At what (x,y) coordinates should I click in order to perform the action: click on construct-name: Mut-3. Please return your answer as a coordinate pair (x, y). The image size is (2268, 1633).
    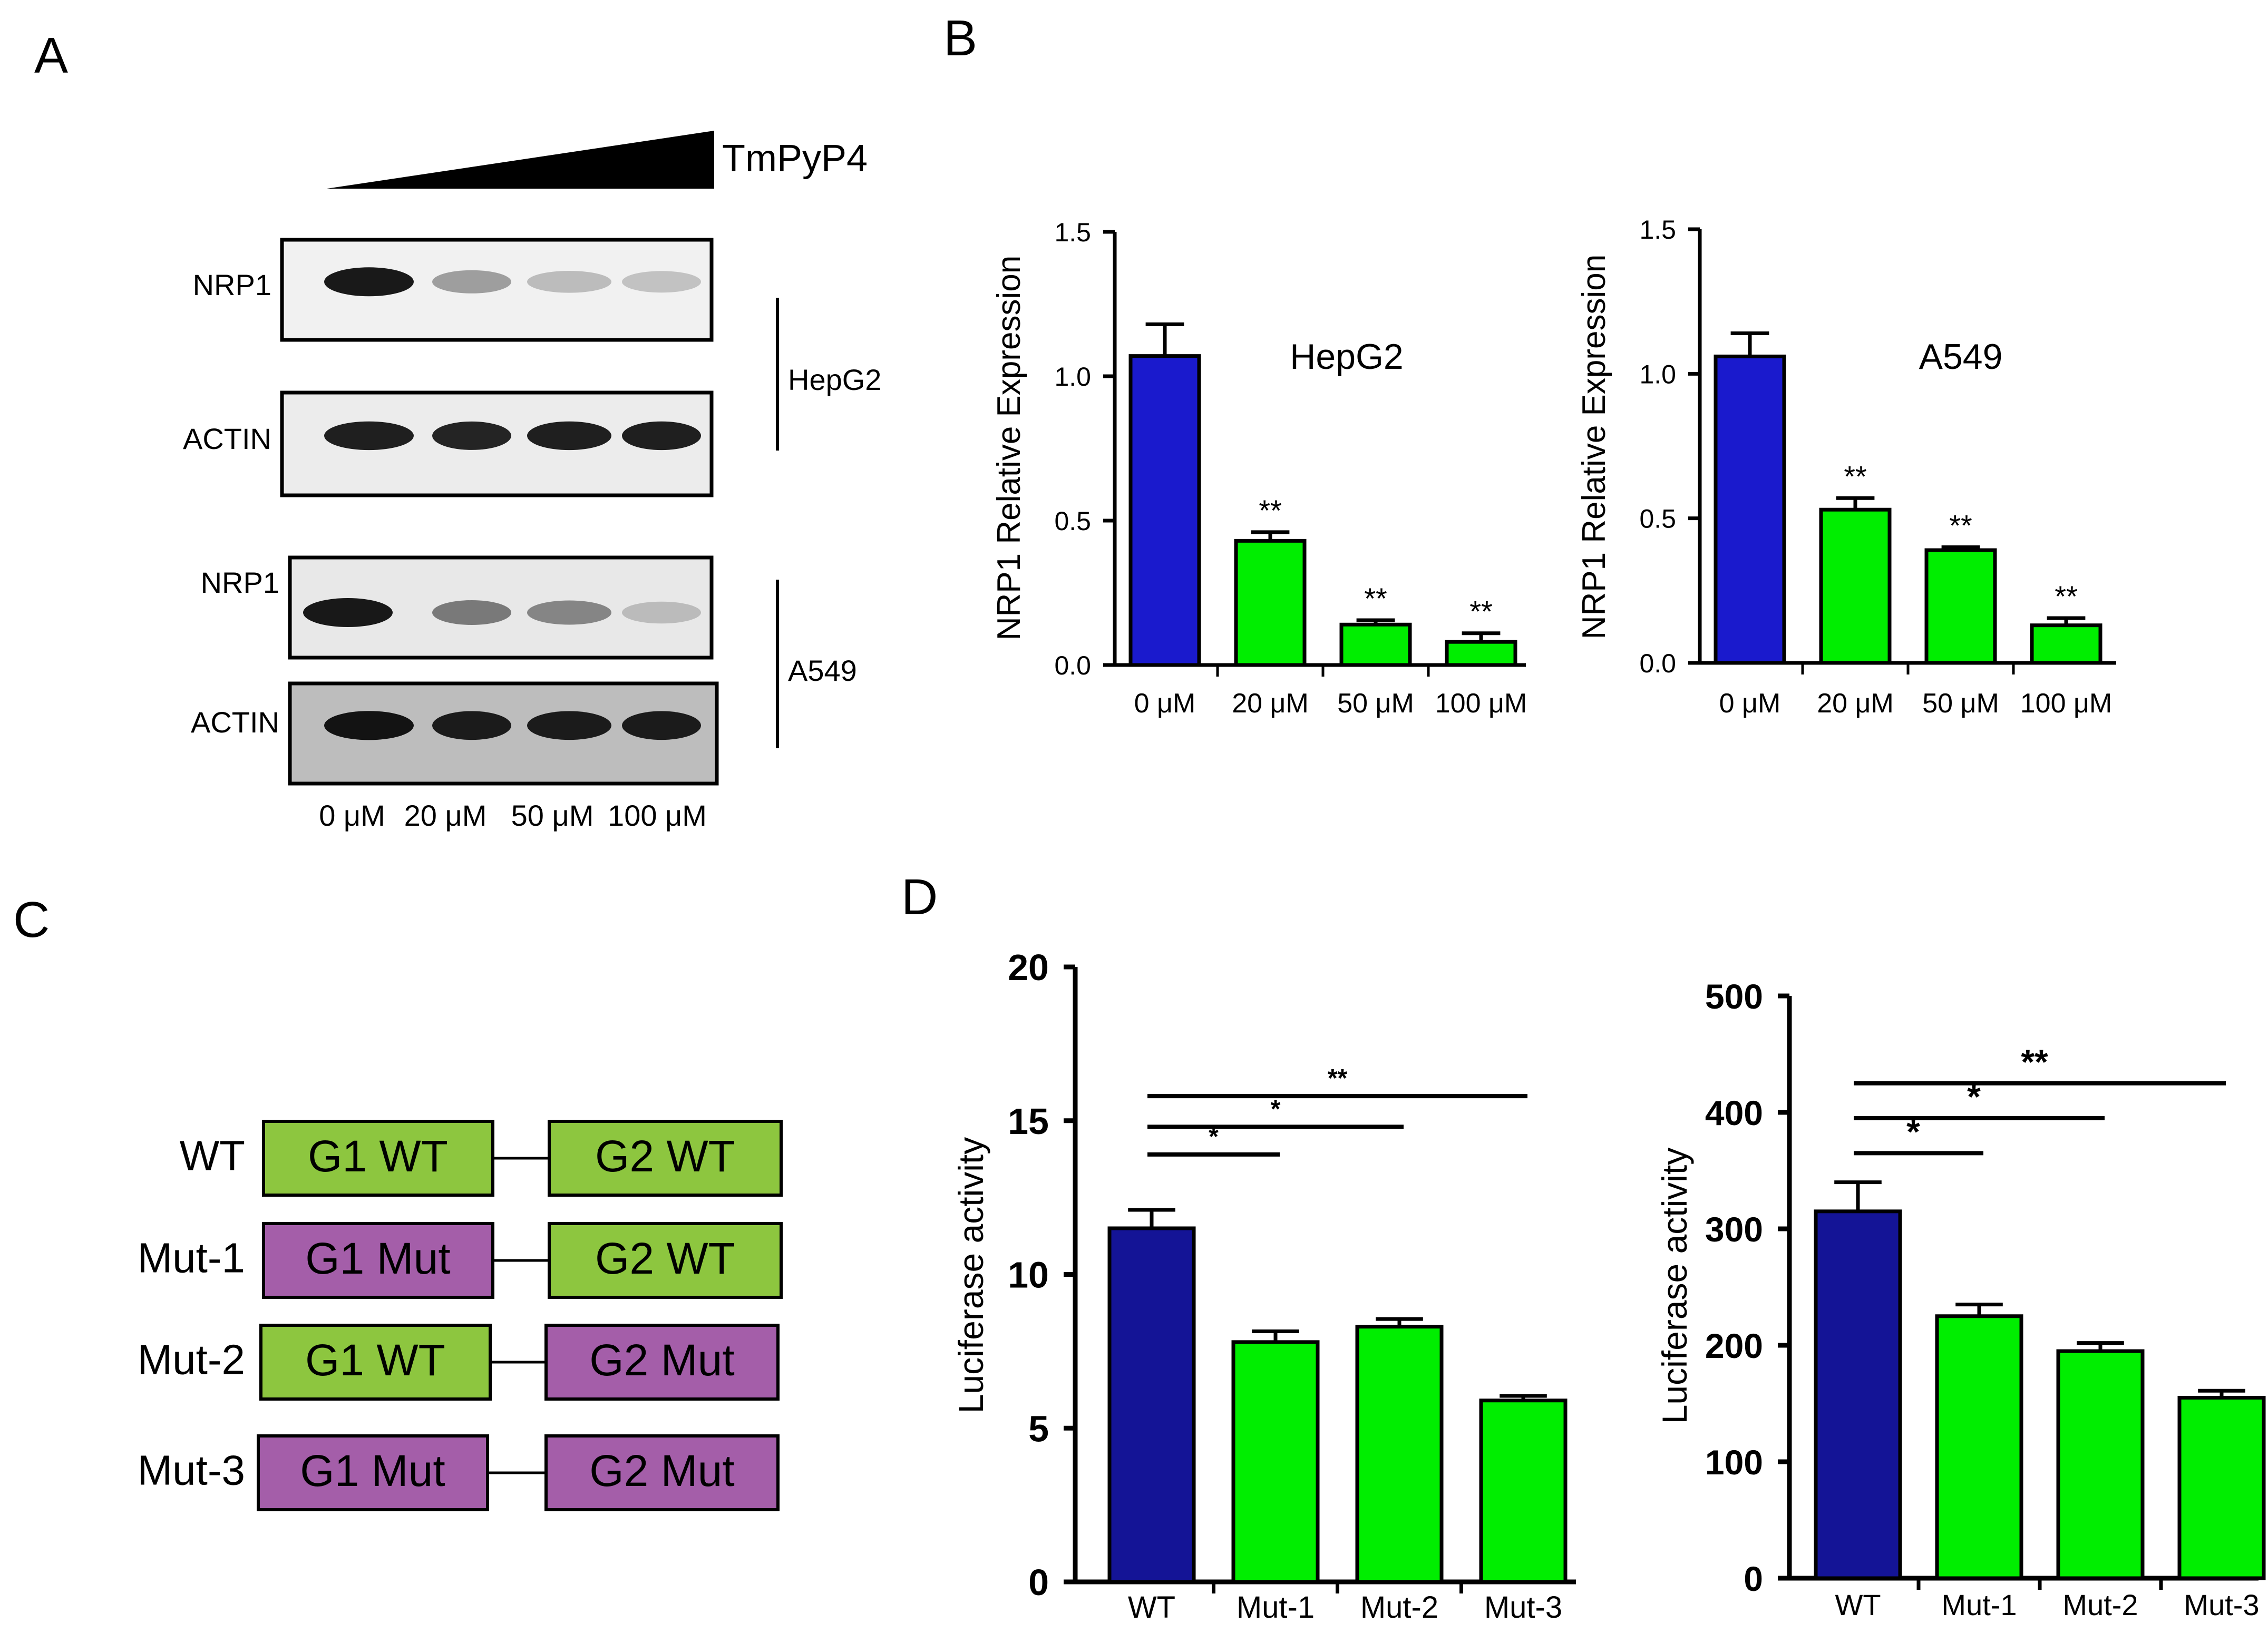
    Looking at the image, I should click on (192, 1469).